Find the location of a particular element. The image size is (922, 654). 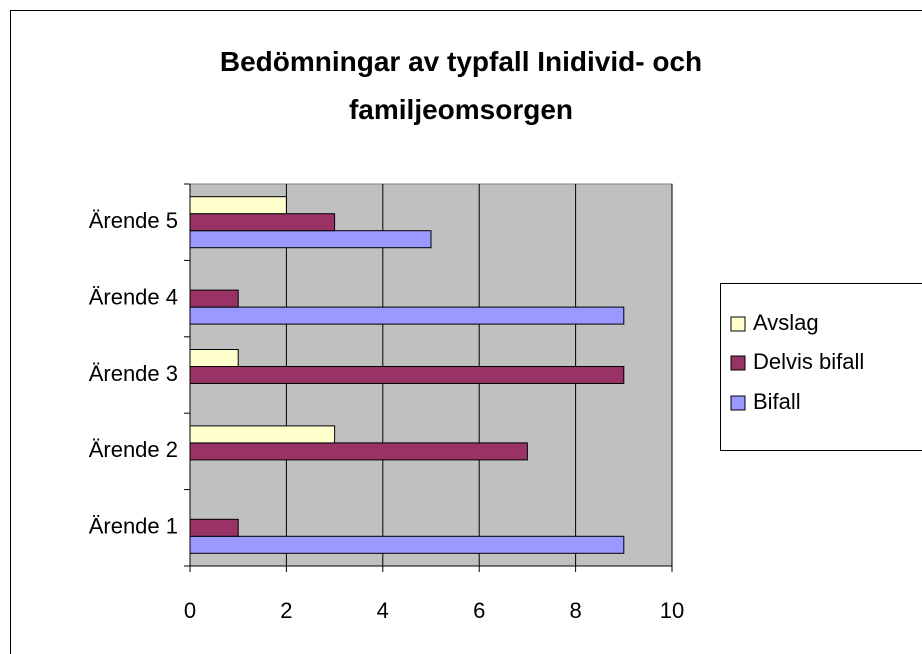

y-tick-label: Ärende 3 is located at coordinates (133, 373).